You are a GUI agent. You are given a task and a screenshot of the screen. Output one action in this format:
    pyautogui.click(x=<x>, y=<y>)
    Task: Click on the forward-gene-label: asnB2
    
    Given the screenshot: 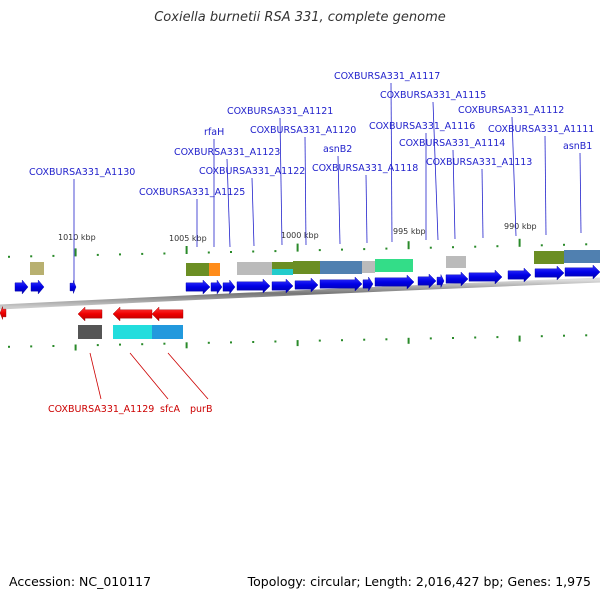 What is the action you would take?
    pyautogui.click(x=337, y=149)
    